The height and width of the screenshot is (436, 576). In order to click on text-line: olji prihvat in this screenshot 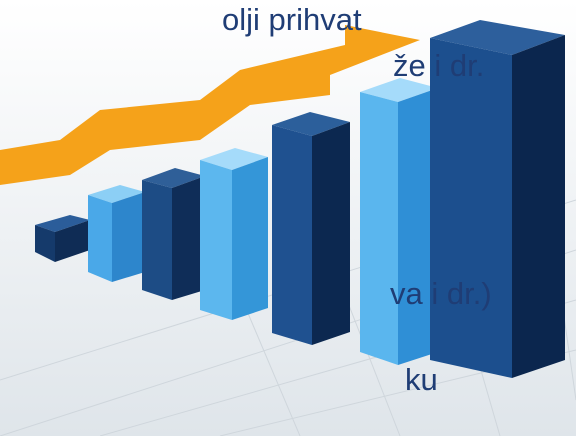, I will do `click(292, 19)`.